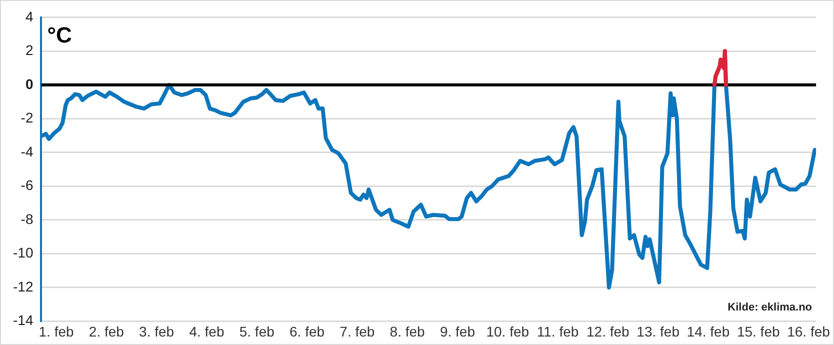 The height and width of the screenshot is (345, 834). Describe the element at coordinates (156, 331) in the screenshot. I see `x-tick-label: 3. feb` at that location.